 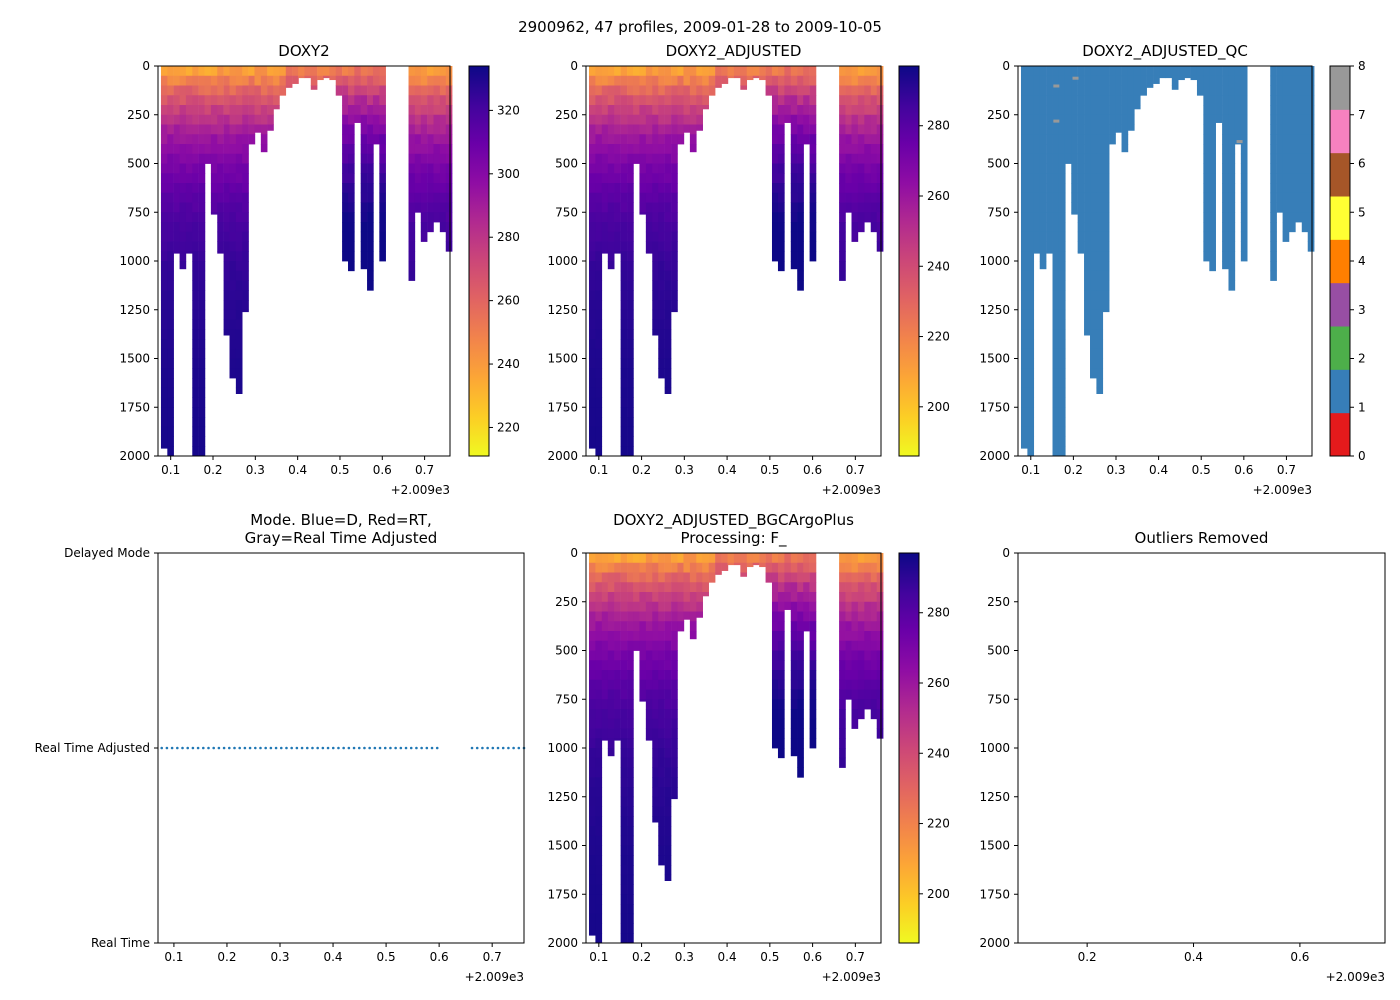 What do you see at coordinates (812, 470) in the screenshot?
I see `x-tick-label: 0.6` at bounding box center [812, 470].